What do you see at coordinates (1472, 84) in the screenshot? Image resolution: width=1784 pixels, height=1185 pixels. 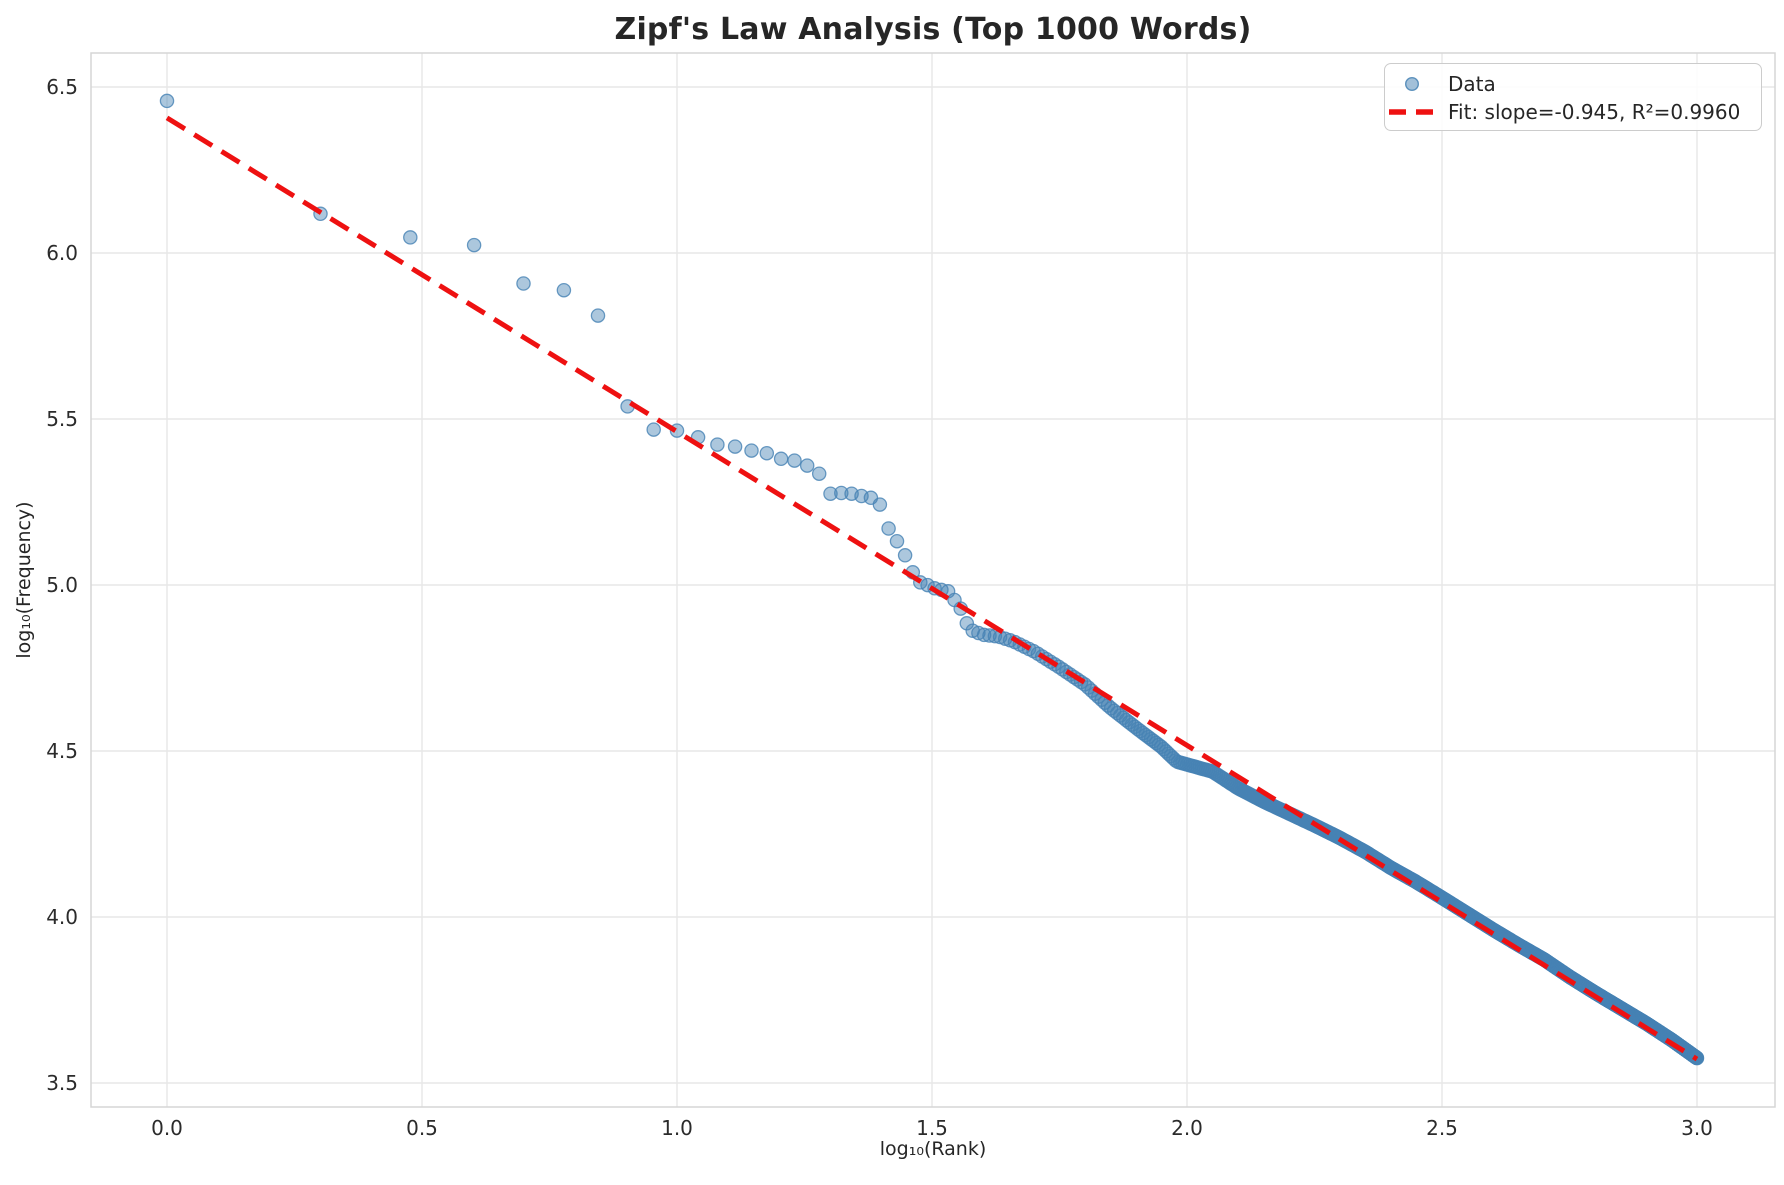 I see `legend-label-data: Data` at bounding box center [1472, 84].